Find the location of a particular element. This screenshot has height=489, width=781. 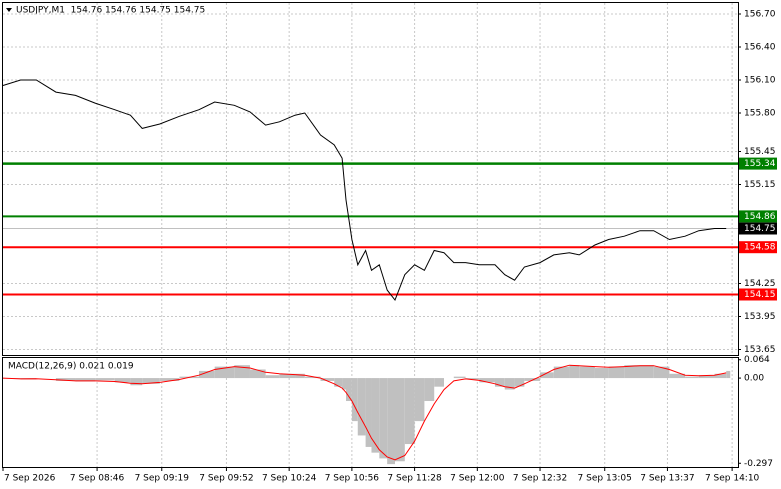

y-tick-label: 0.064 is located at coordinates (757, 360).